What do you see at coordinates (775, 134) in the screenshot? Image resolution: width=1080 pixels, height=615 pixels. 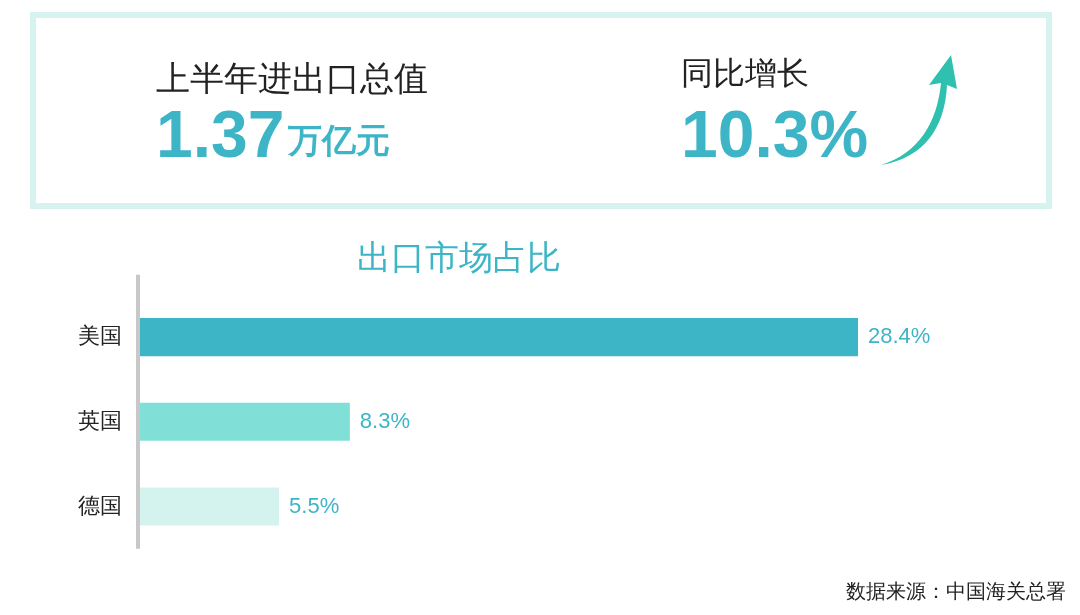 I see `text: 10.3%` at bounding box center [775, 134].